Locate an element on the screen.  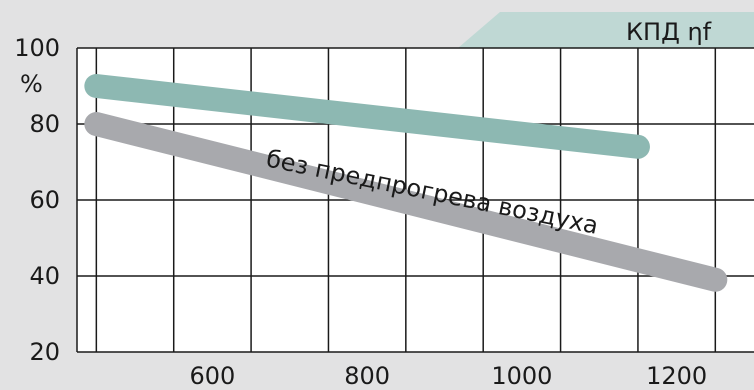
x-tick-label: 1200 is located at coordinates (676, 376).